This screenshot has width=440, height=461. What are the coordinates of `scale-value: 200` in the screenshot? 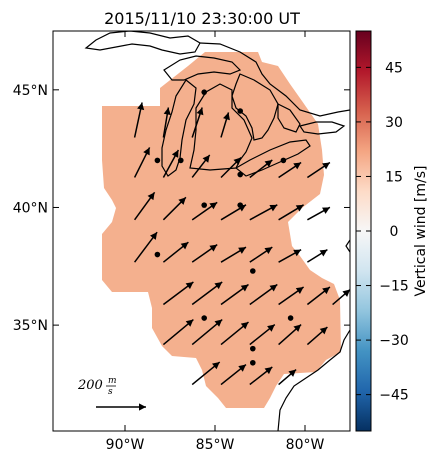 It's located at (90, 385).